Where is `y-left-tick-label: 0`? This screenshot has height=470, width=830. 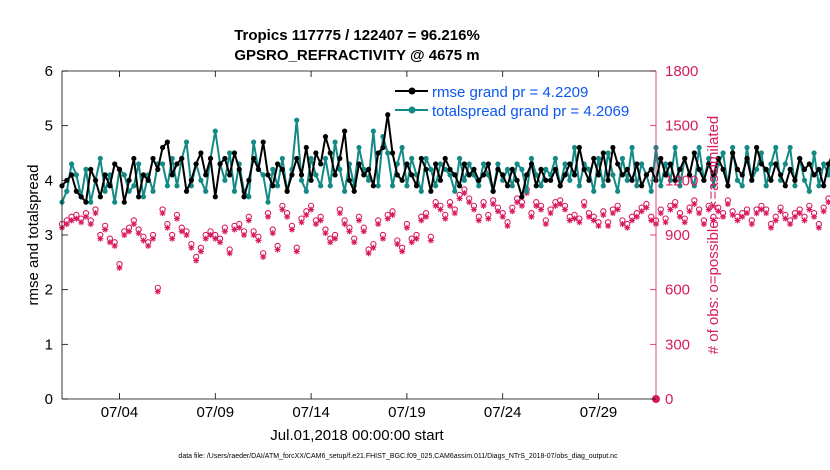
y-left-tick-label: 0 is located at coordinates (49, 399).